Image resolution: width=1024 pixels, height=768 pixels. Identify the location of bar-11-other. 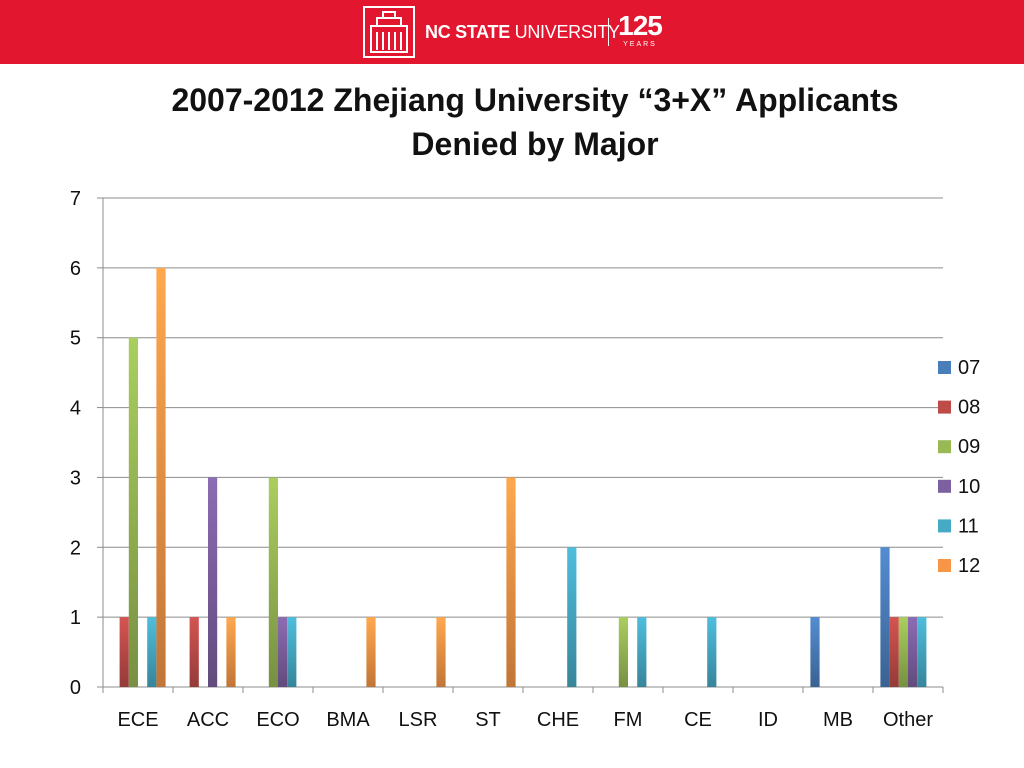
(922, 652).